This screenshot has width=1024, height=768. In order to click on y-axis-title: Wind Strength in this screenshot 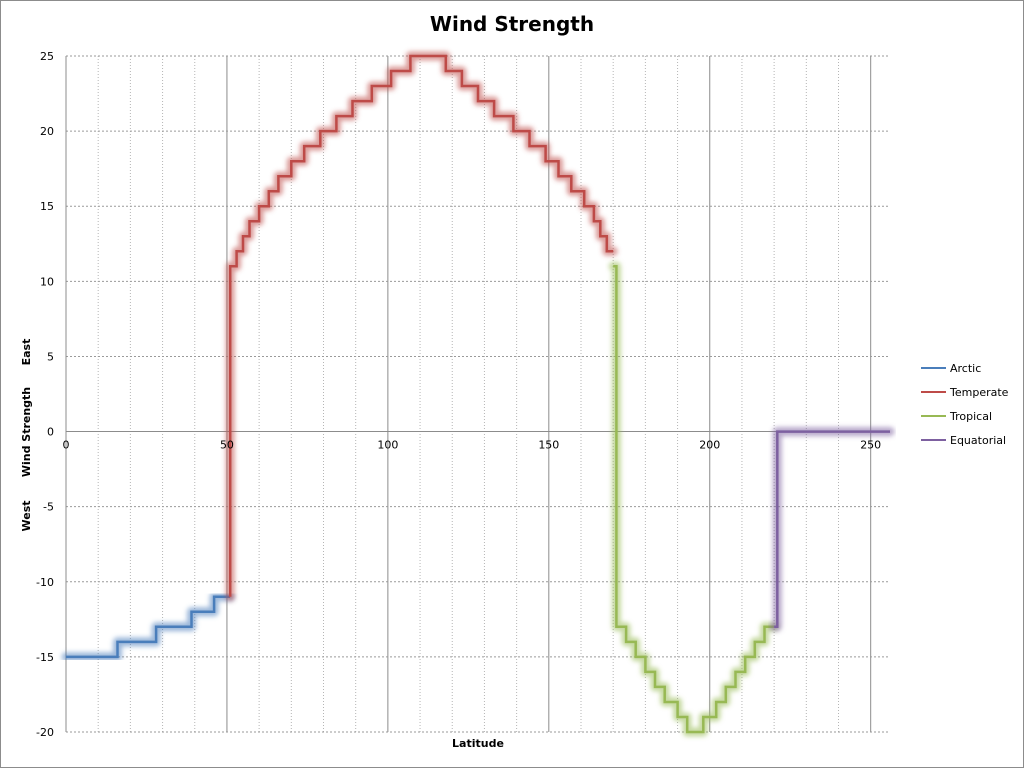, I will do `click(26, 432)`.